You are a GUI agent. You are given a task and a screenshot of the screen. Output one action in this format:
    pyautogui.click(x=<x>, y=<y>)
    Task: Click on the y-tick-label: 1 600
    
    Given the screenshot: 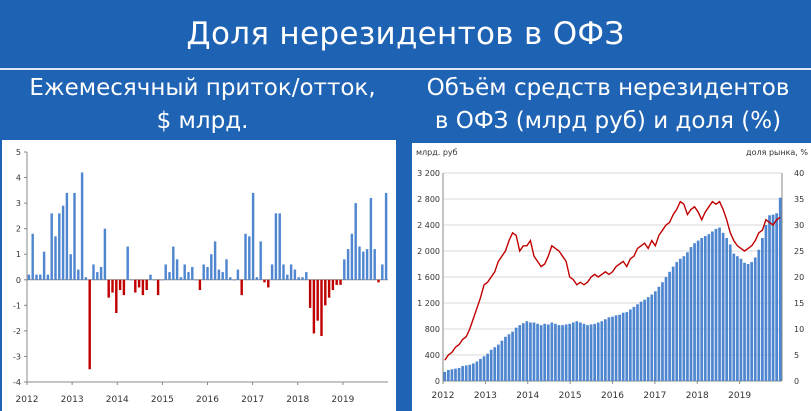 What is the action you would take?
    pyautogui.click(x=428, y=277)
    